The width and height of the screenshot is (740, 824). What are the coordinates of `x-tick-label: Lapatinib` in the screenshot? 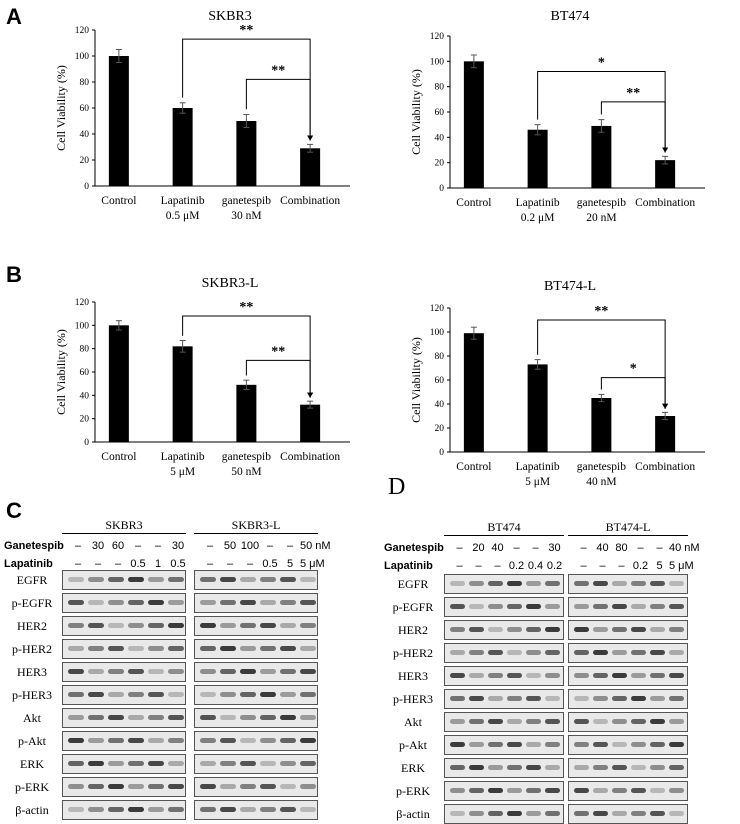 It's located at (538, 203).